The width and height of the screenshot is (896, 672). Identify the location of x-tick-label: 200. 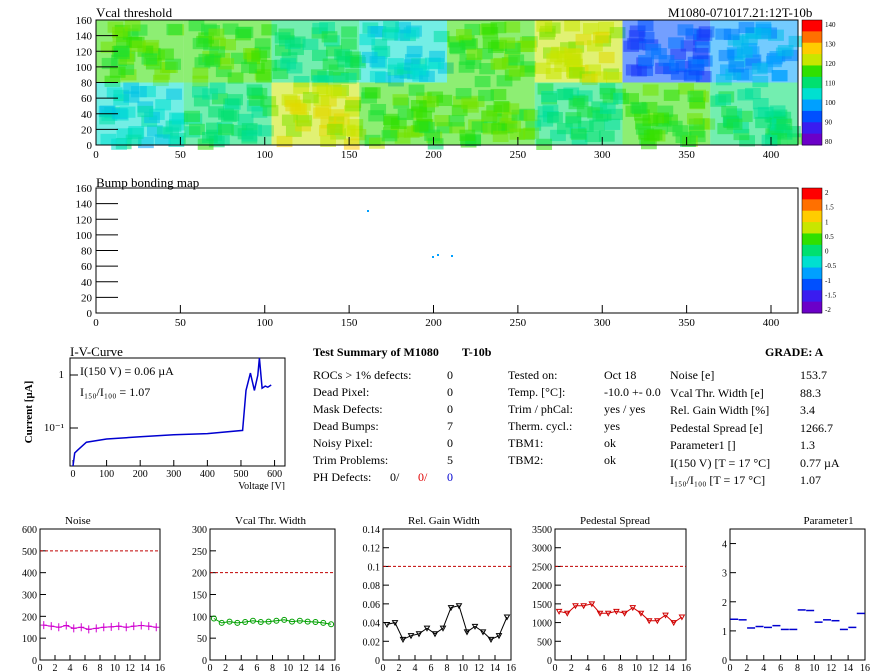
(433, 155).